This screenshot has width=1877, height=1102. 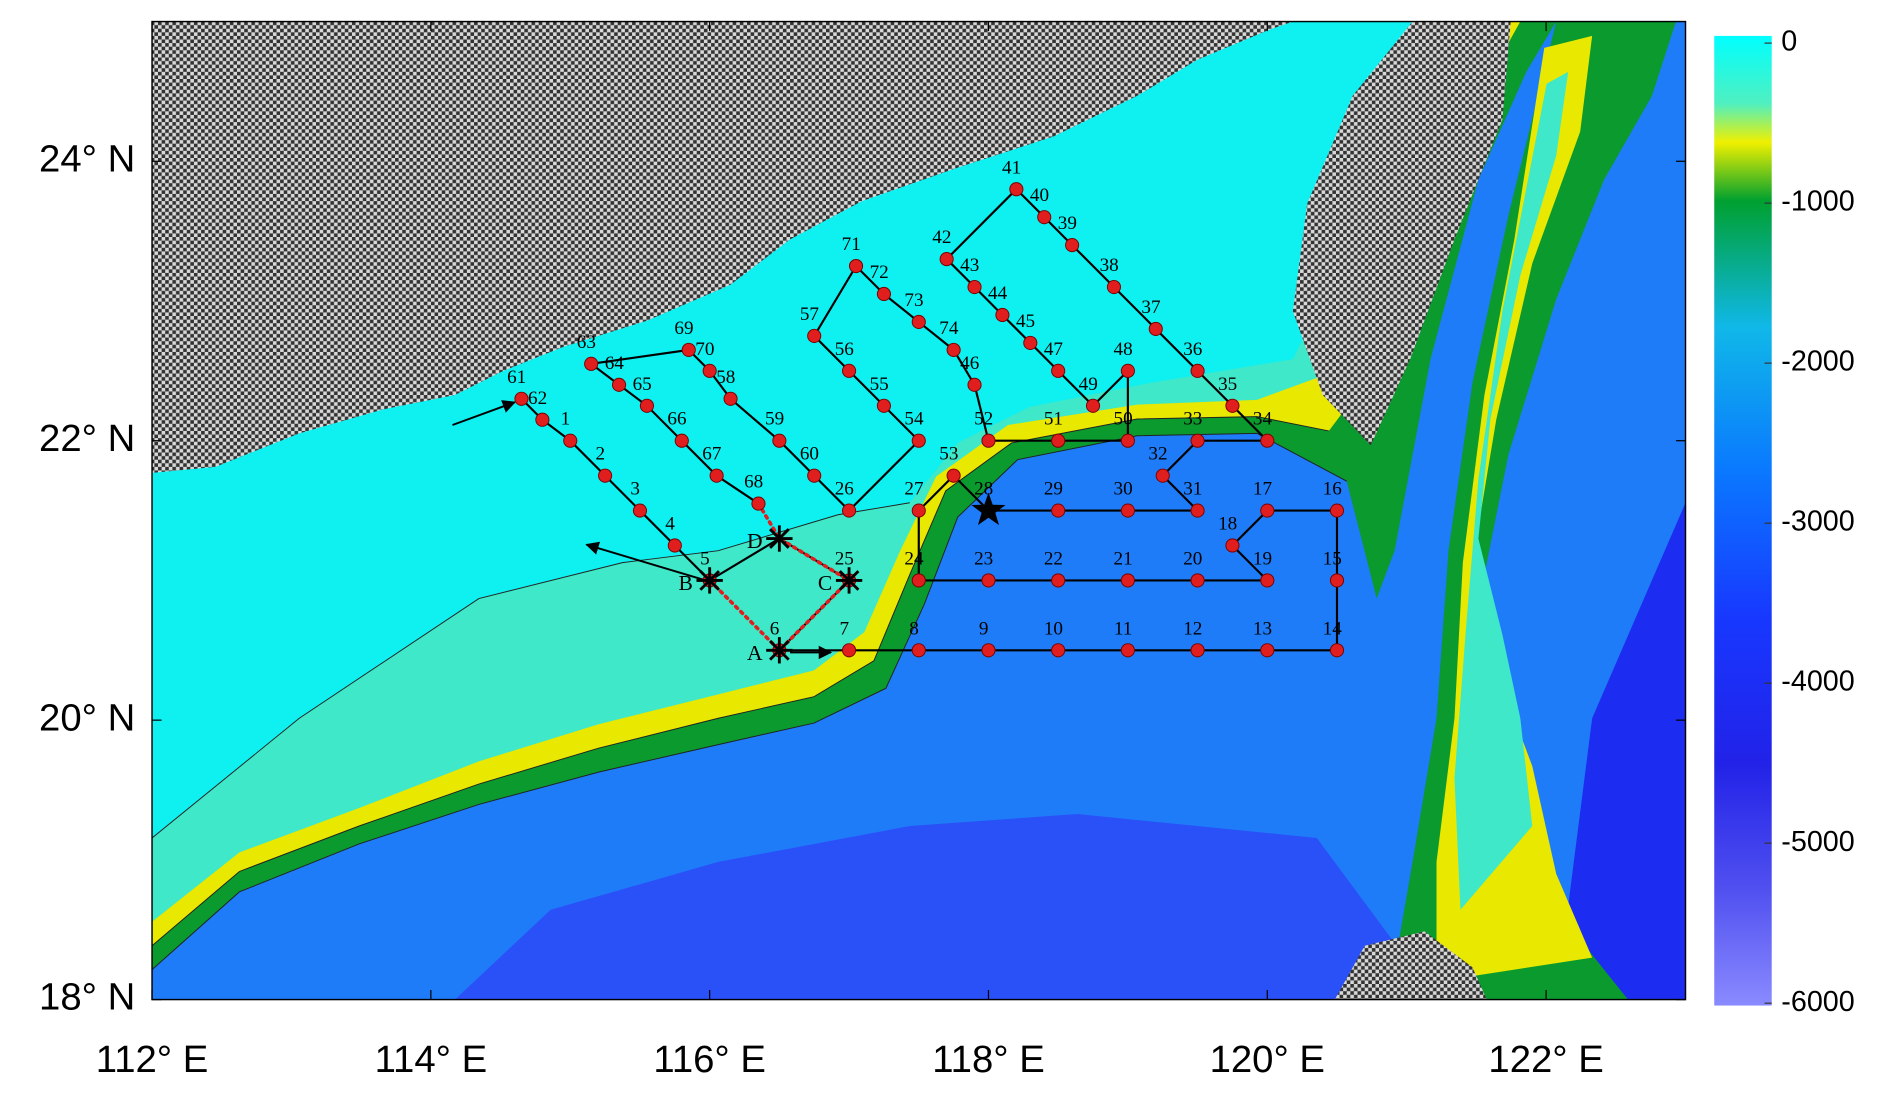 What do you see at coordinates (879, 272) in the screenshot?
I see `station-label: 72` at bounding box center [879, 272].